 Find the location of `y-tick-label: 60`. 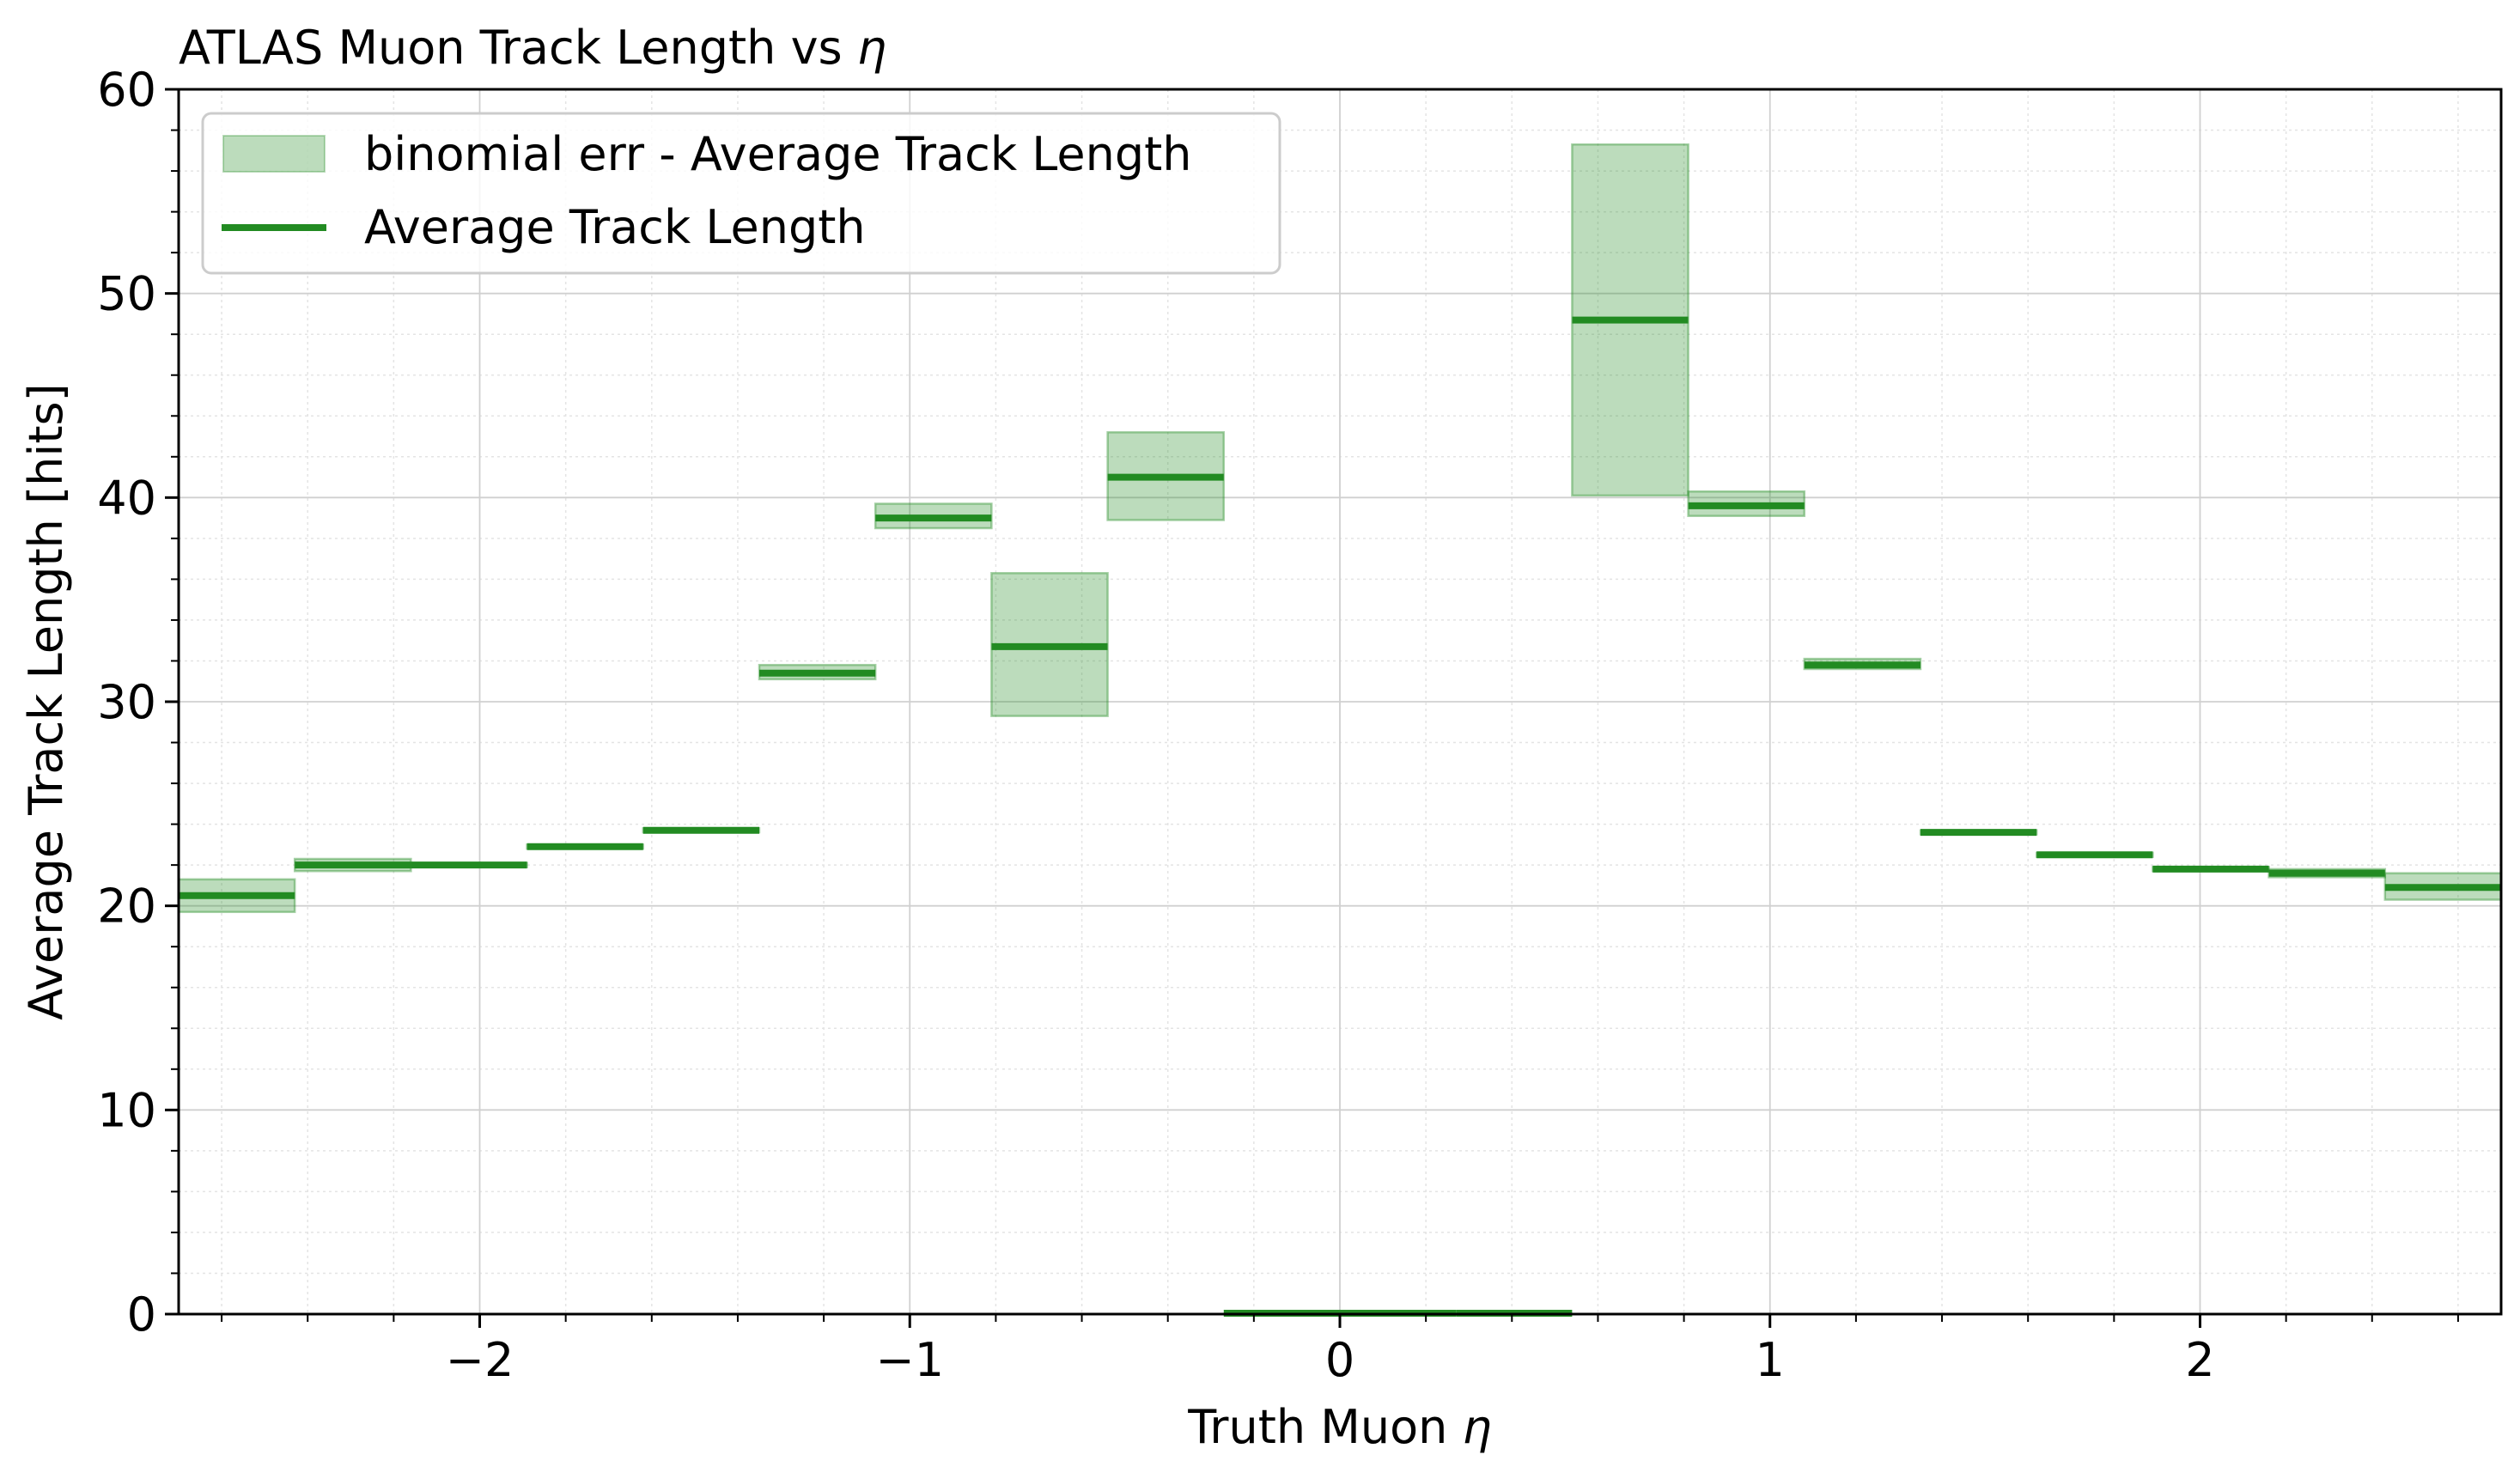

y-tick-label: 60 is located at coordinates (127, 90).